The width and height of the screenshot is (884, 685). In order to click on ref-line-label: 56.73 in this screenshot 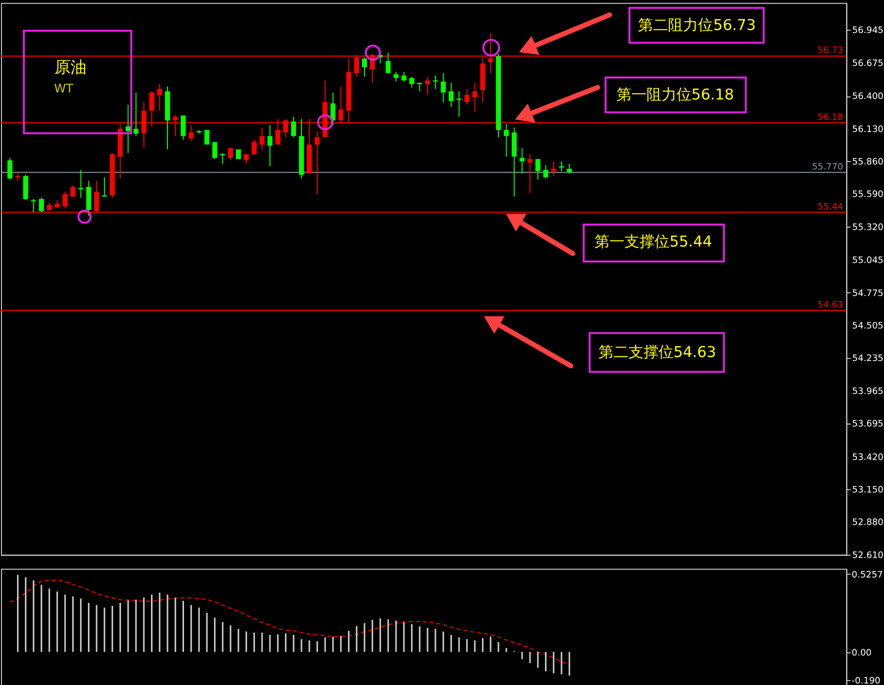, I will do `click(831, 51)`.